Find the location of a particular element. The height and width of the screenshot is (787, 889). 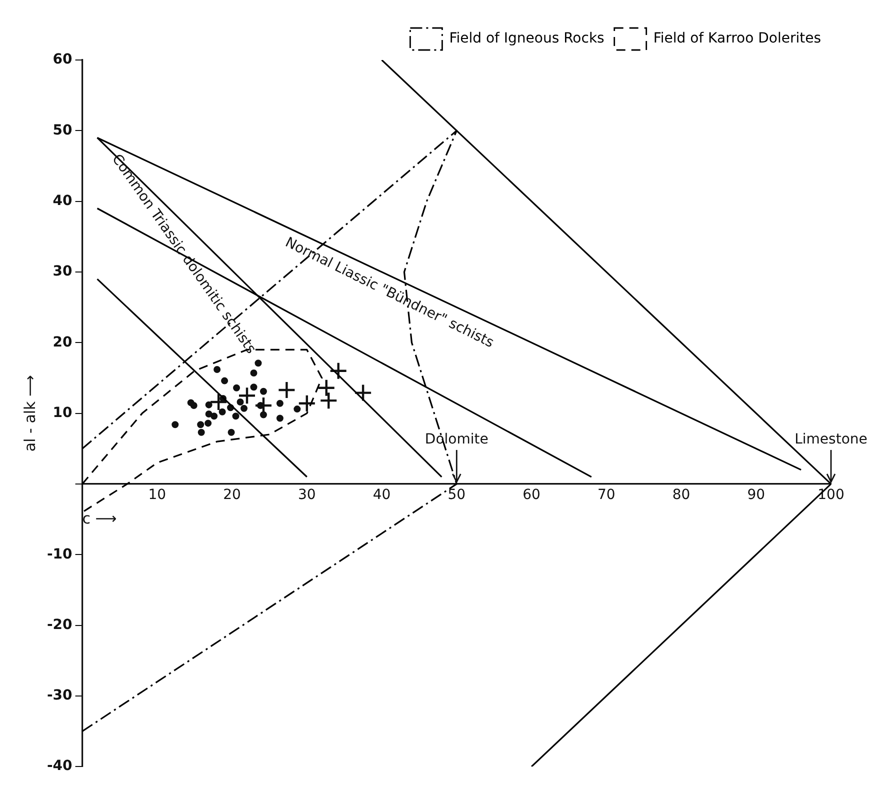

x-tick-label: 100 is located at coordinates (831, 495).